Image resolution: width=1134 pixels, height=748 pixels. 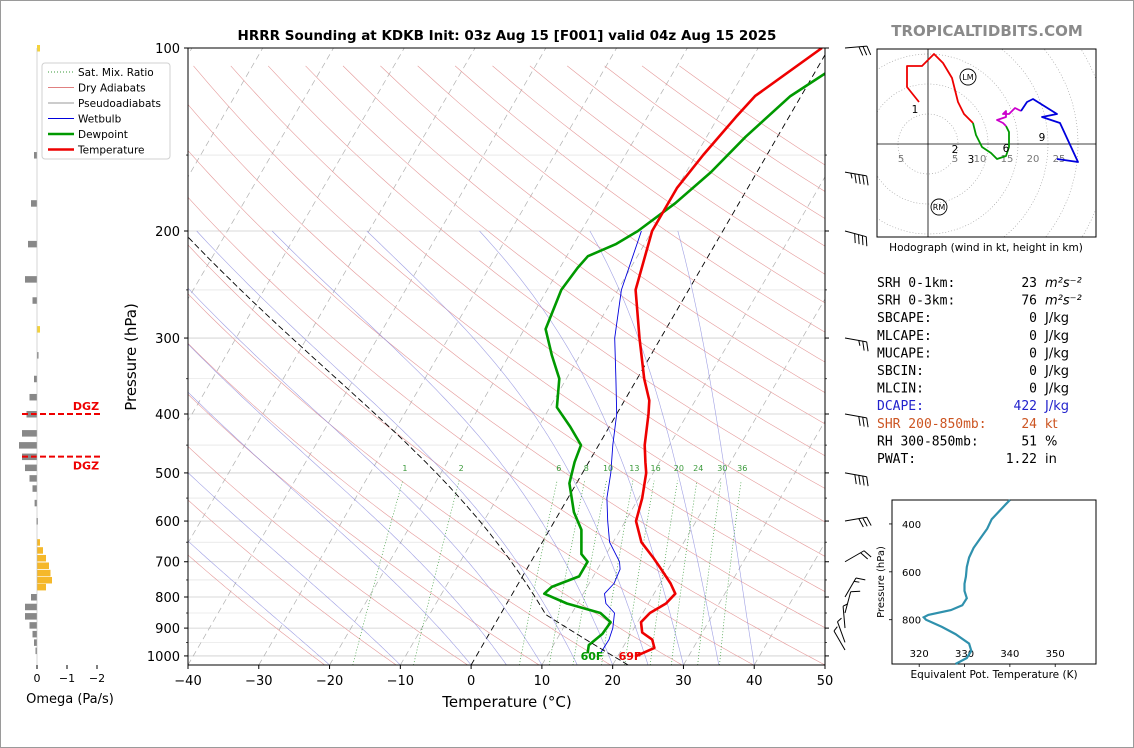 I want to click on stat-label: MLCAPE:, so click(x=904, y=336).